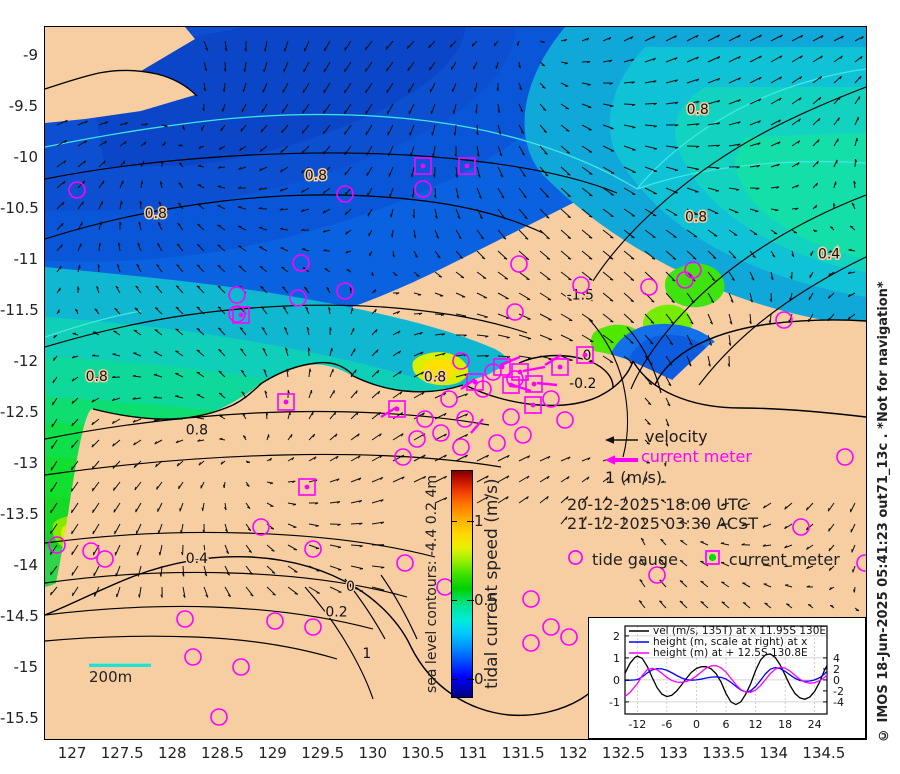 The width and height of the screenshot is (900, 774). What do you see at coordinates (373, 753) in the screenshot?
I see `x-tick-label: 130` at bounding box center [373, 753].